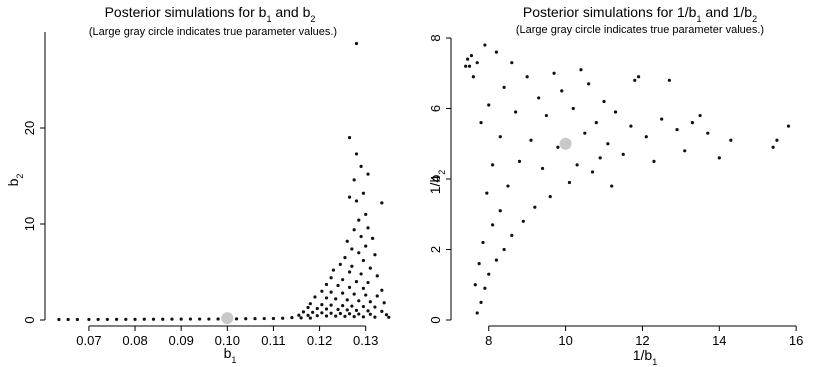  I want to click on right-x-tick-label: 16, so click(796, 340).